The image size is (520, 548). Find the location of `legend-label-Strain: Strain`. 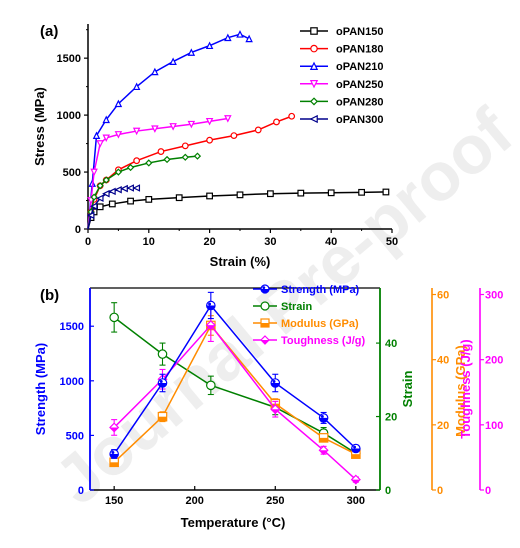

legend-label-Strain: Strain is located at coordinates (296, 307).